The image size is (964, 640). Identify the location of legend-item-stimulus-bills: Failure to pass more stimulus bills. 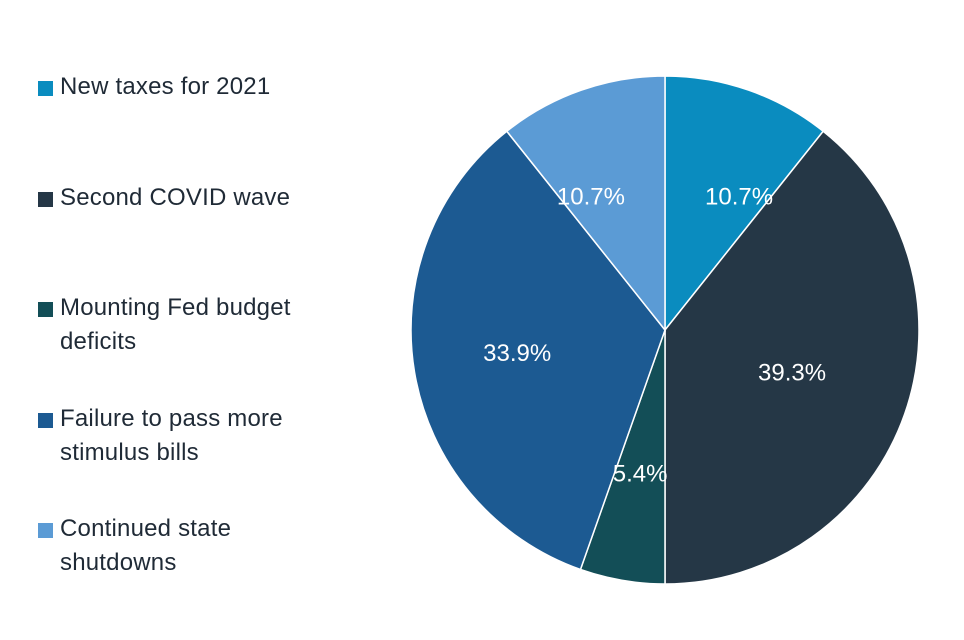
(194, 436).